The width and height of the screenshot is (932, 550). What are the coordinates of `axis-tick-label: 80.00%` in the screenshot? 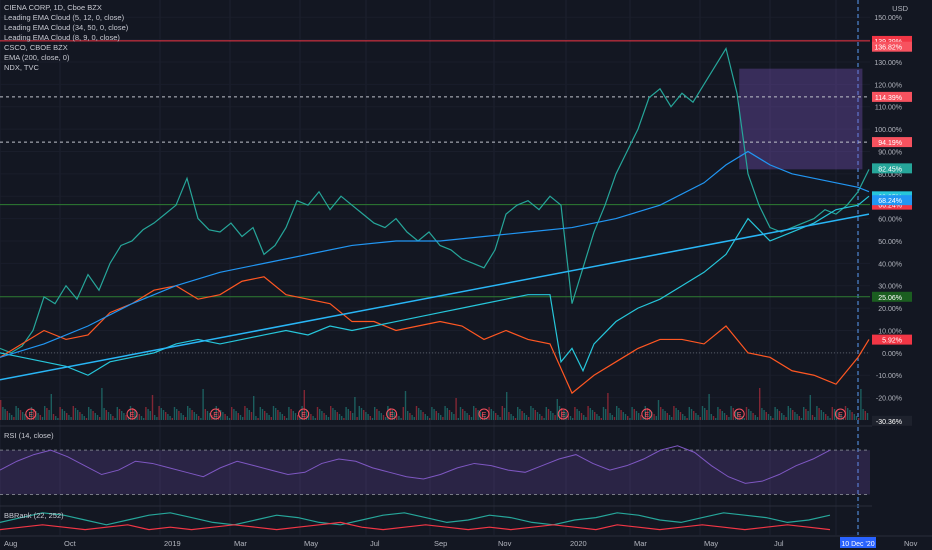 It's located at (890, 175).